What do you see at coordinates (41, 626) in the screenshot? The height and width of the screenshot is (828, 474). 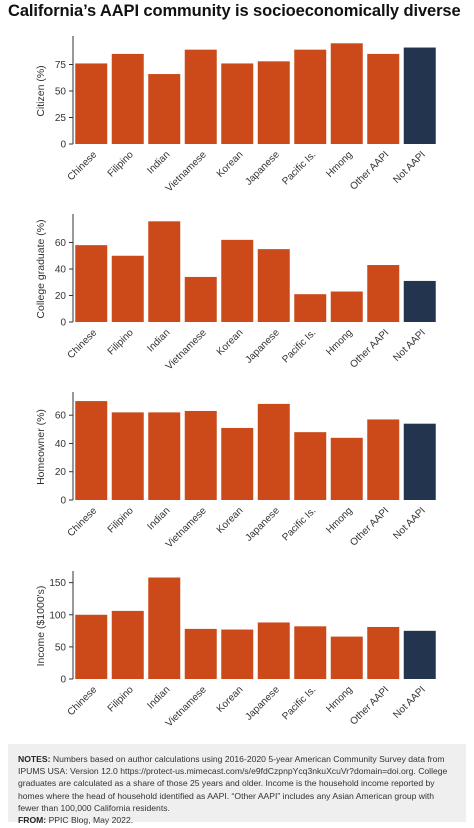 I see `y-axis-label: Income ($1000's)` at bounding box center [41, 626].